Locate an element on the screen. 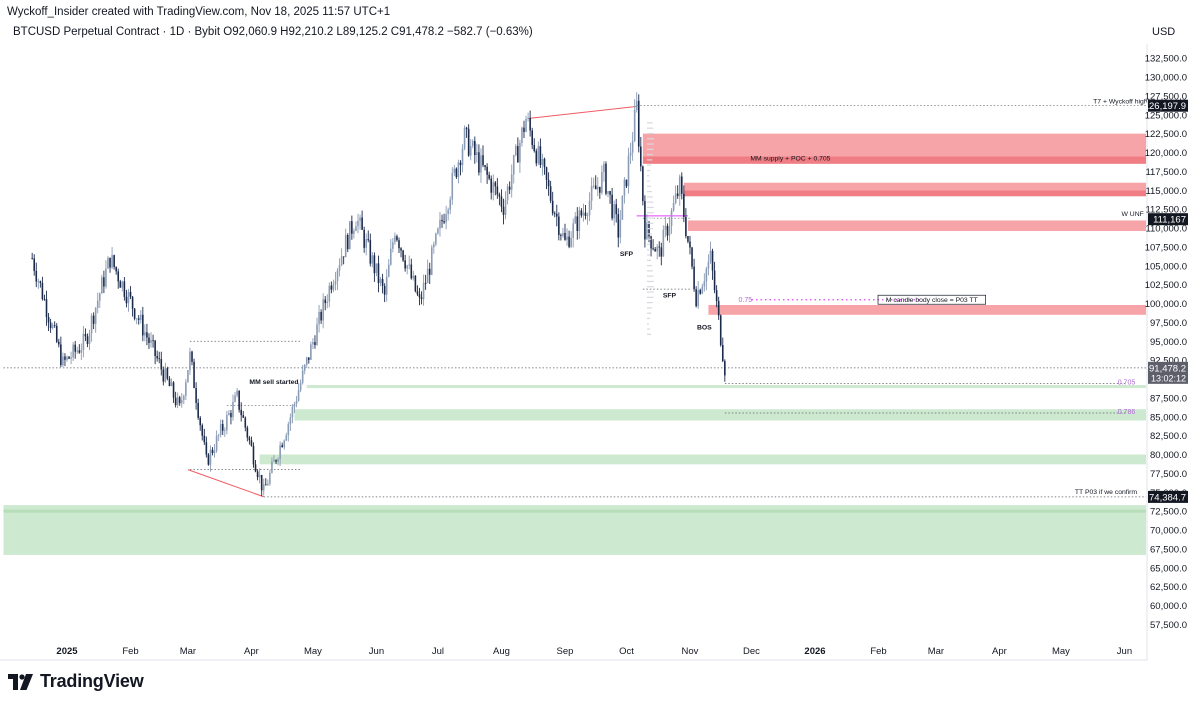 The height and width of the screenshot is (704, 1200). price-badge: 111,167 is located at coordinates (1168, 219).